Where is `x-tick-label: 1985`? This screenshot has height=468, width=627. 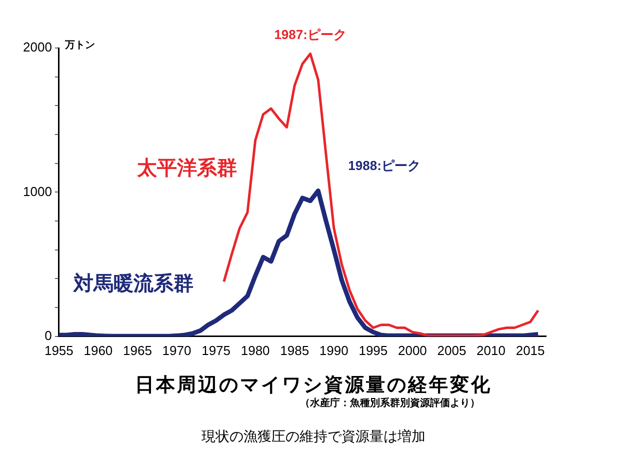
x-tick-label: 1985 is located at coordinates (295, 350).